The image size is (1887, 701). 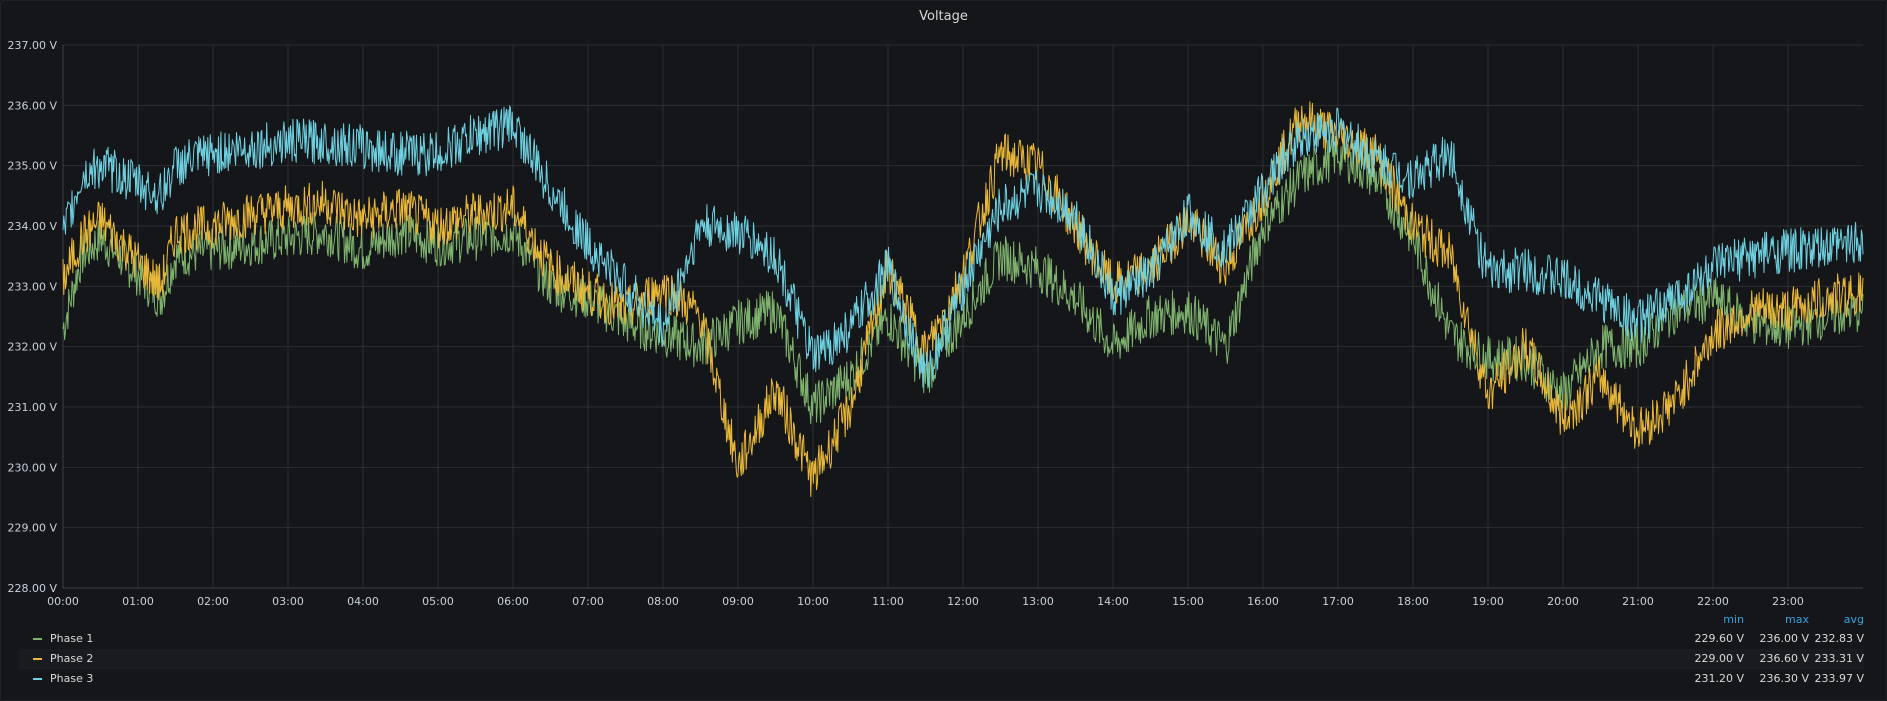 I want to click on y-tick-label: 233.00 V, so click(x=32, y=286).